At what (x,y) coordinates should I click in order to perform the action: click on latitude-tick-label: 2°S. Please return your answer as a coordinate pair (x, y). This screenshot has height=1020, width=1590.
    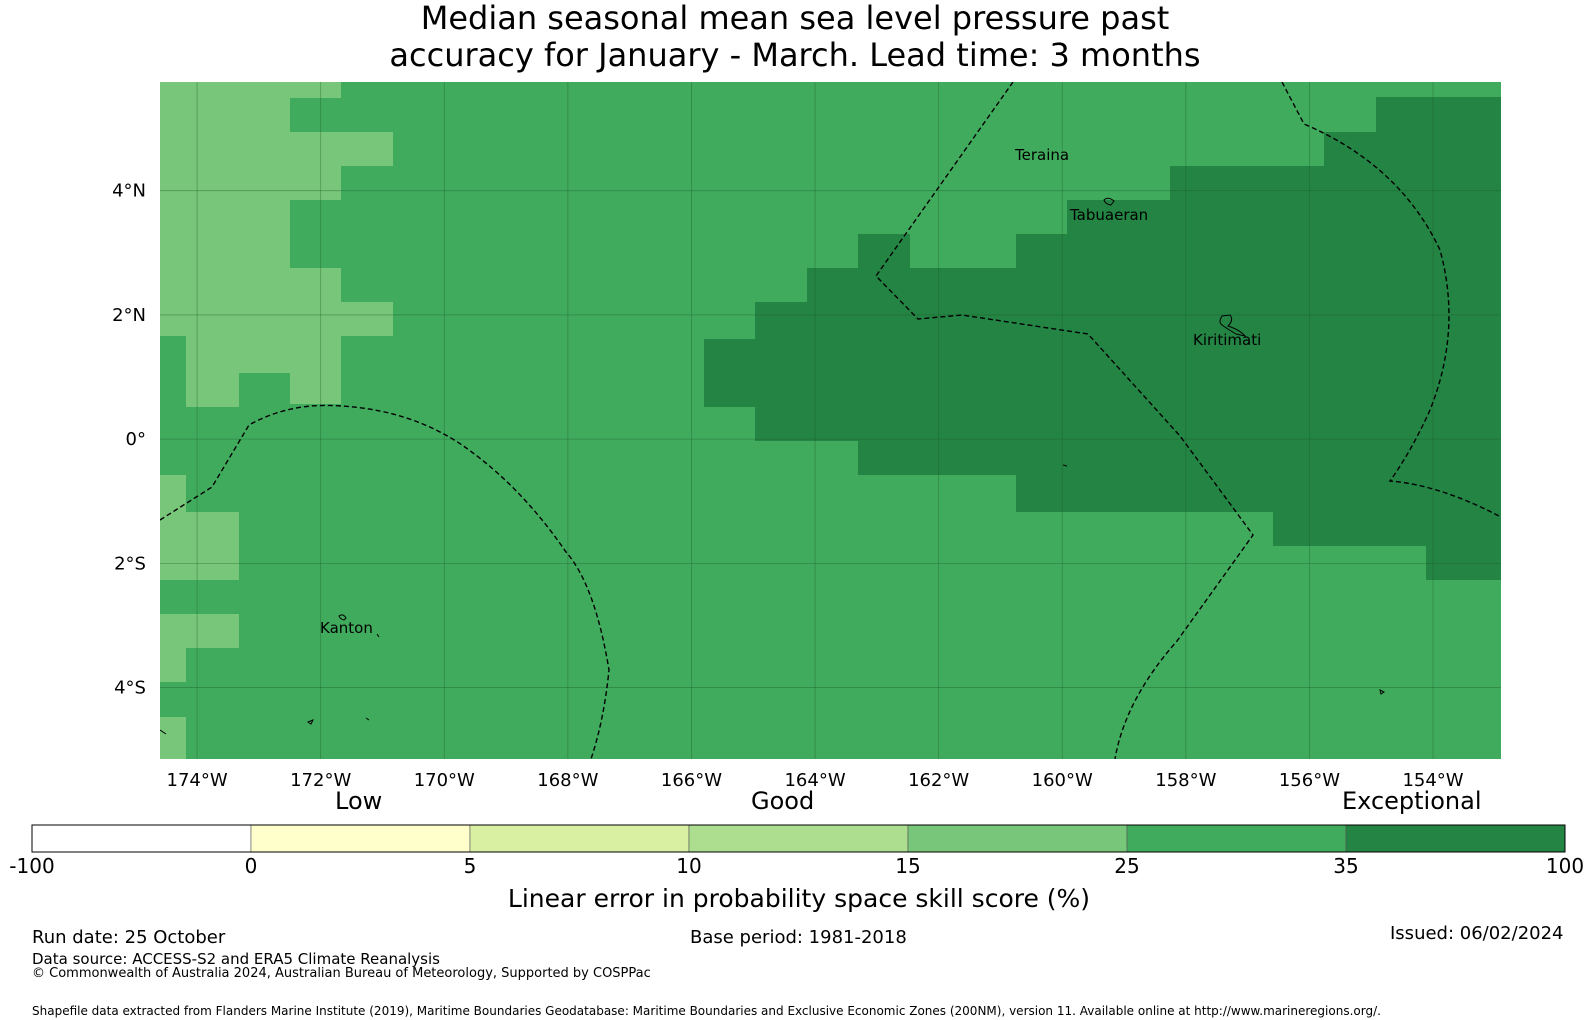
    Looking at the image, I should click on (130, 563).